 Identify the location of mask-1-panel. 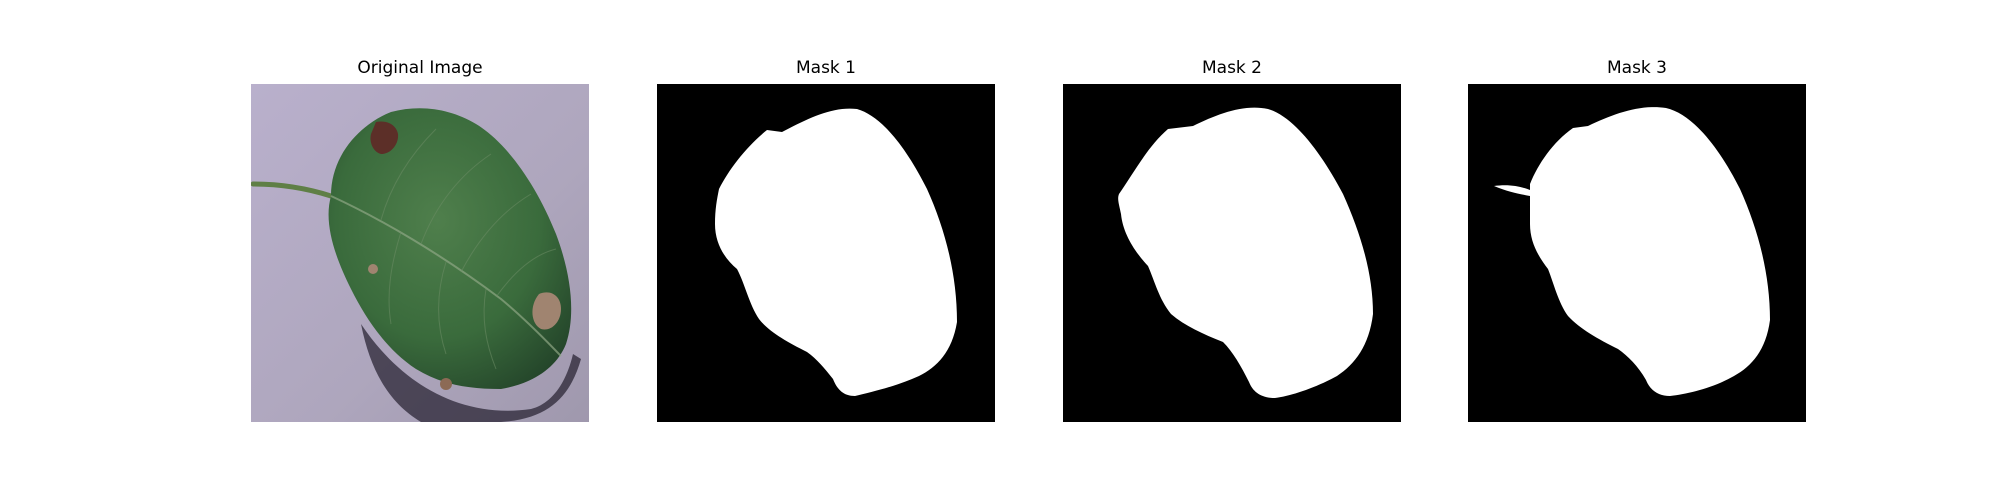
(826, 253).